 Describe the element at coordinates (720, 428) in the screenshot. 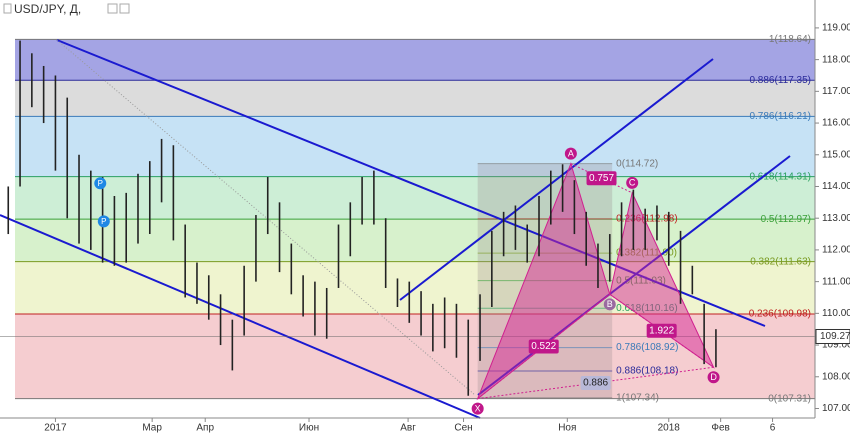

I see `x-tick-label: Фев` at that location.